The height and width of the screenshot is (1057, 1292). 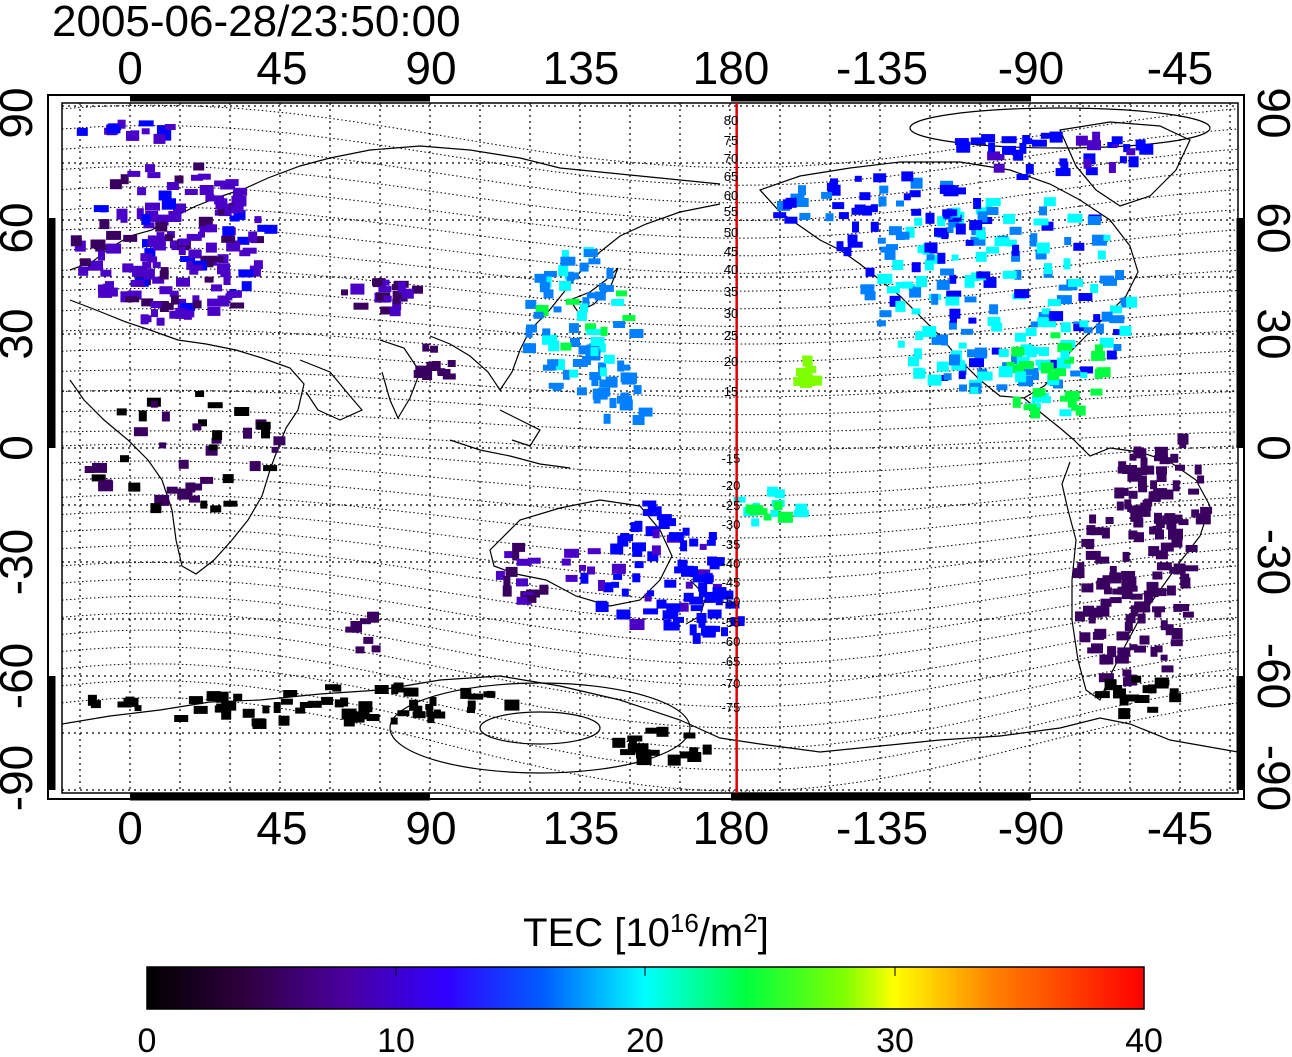 I want to click on lat-tick-left: 90, so click(x=21, y=112).